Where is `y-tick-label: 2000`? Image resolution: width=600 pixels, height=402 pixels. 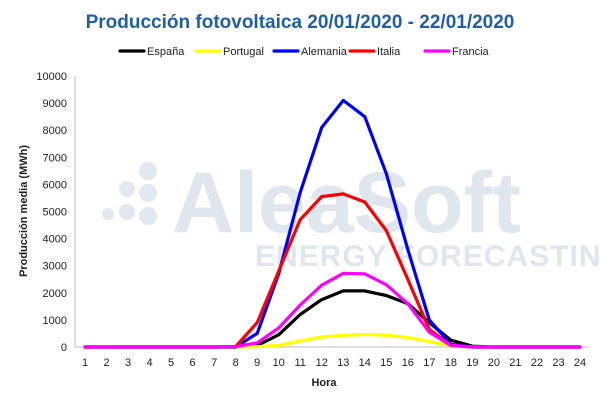
y-tick-label: 2000 is located at coordinates (55, 294).